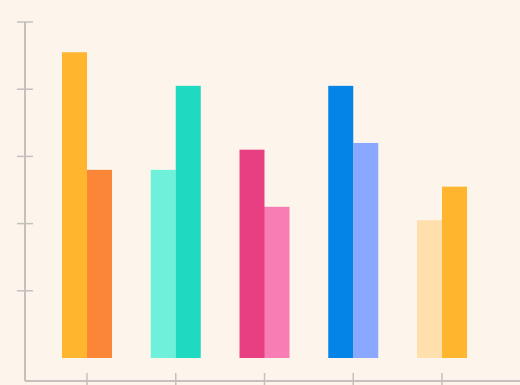  I want to click on x-axis-ticks, so click(264, 379).